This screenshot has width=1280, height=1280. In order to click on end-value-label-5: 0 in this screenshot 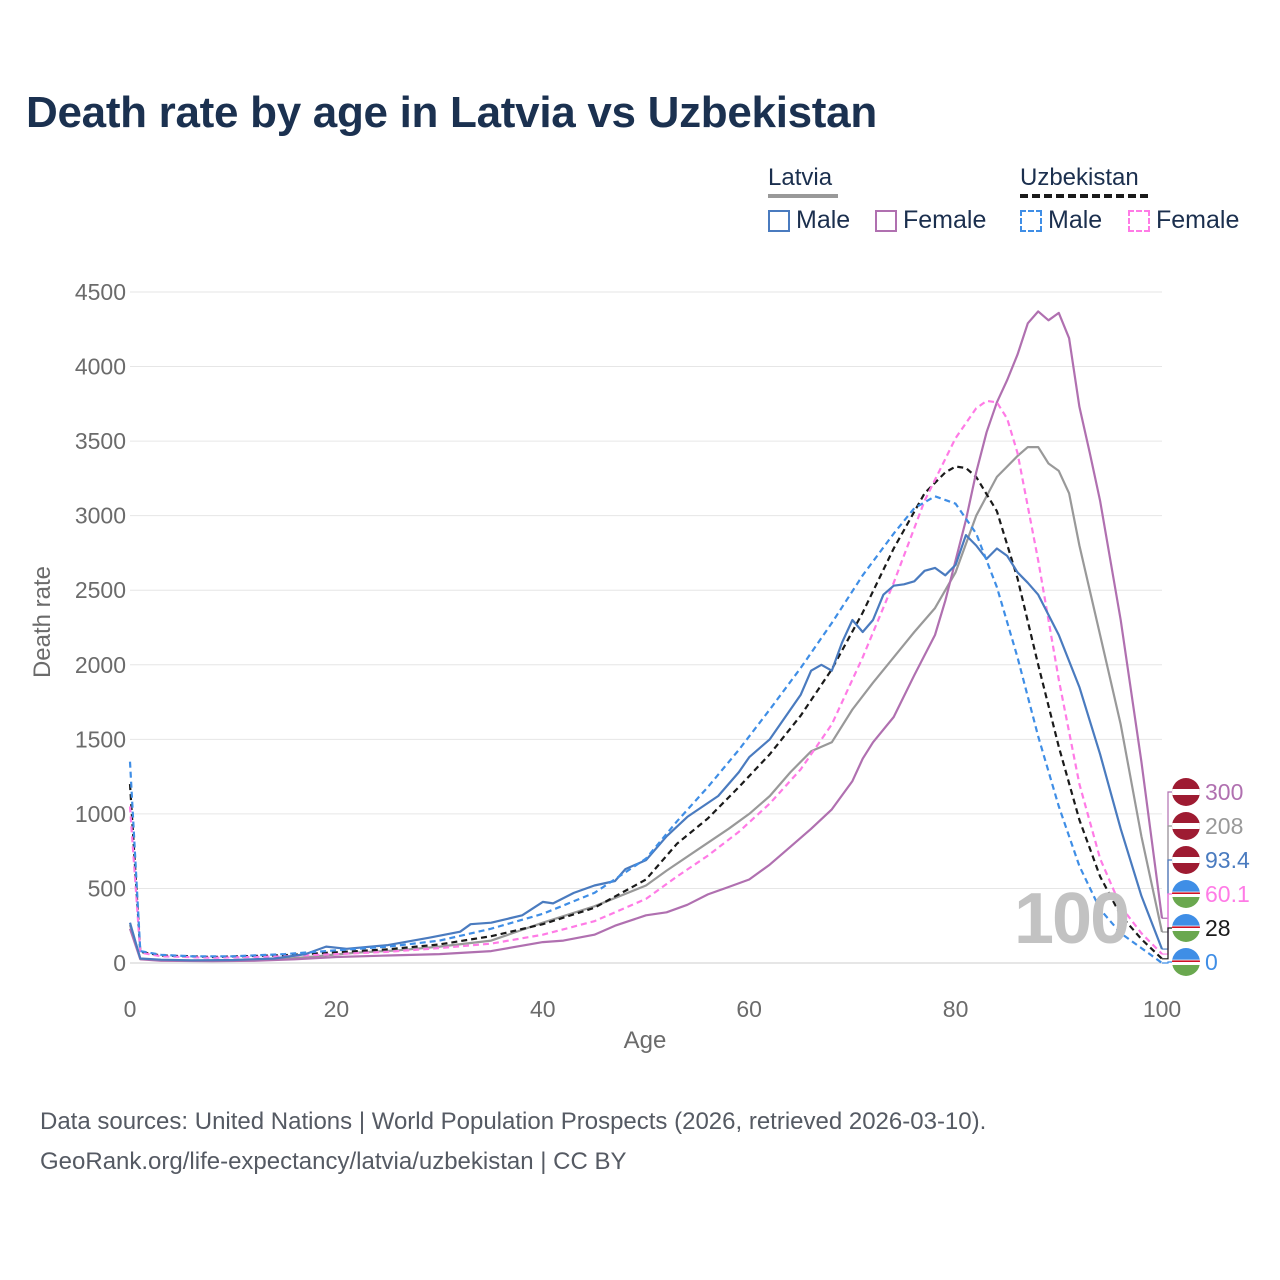, I will do `click(1211, 962)`.